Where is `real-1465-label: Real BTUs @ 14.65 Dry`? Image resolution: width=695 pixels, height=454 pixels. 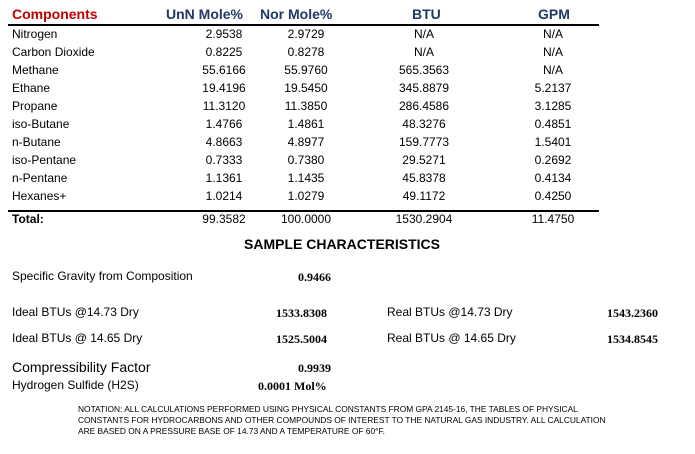
real-1465-label: Real BTUs @ 14.65 Dry is located at coordinates (451, 338).